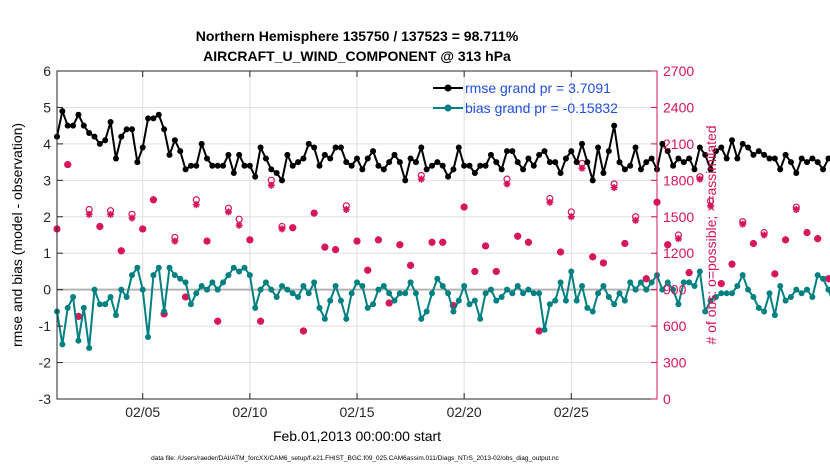 This screenshot has width=830, height=470. I want to click on y-left-tick-label: -3, so click(45, 399).